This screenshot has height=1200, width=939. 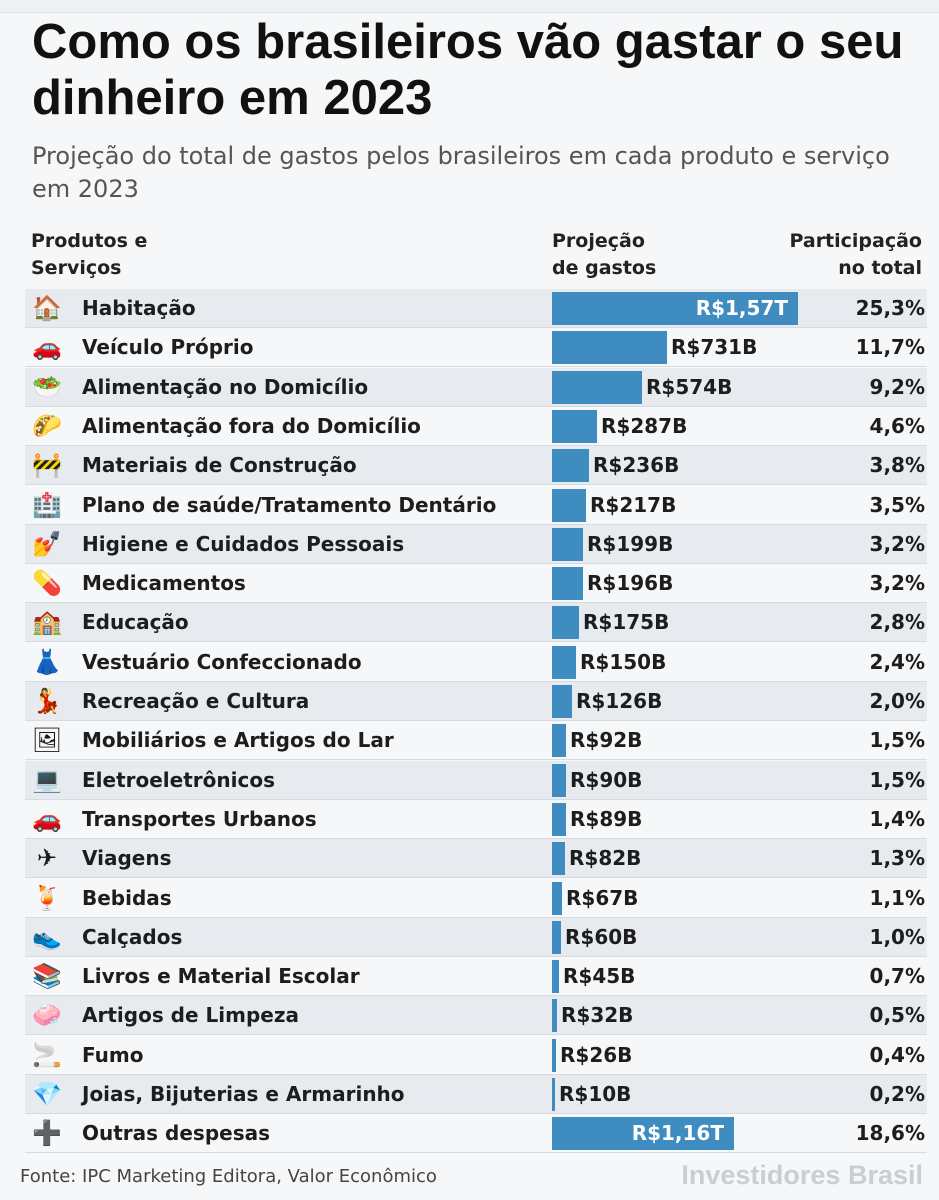 What do you see at coordinates (176, 1133) in the screenshot?
I see `category-label: Outras despesas` at bounding box center [176, 1133].